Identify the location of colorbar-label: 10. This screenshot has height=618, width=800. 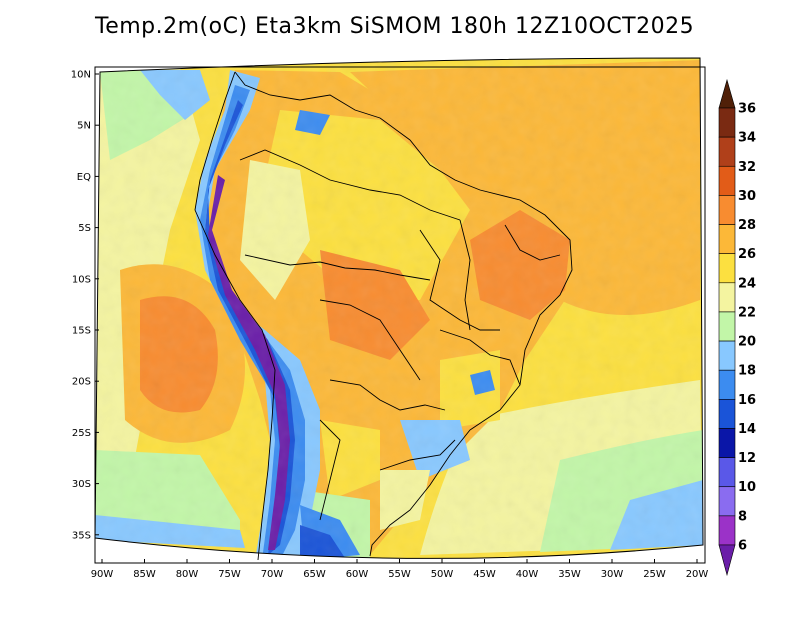
(747, 487).